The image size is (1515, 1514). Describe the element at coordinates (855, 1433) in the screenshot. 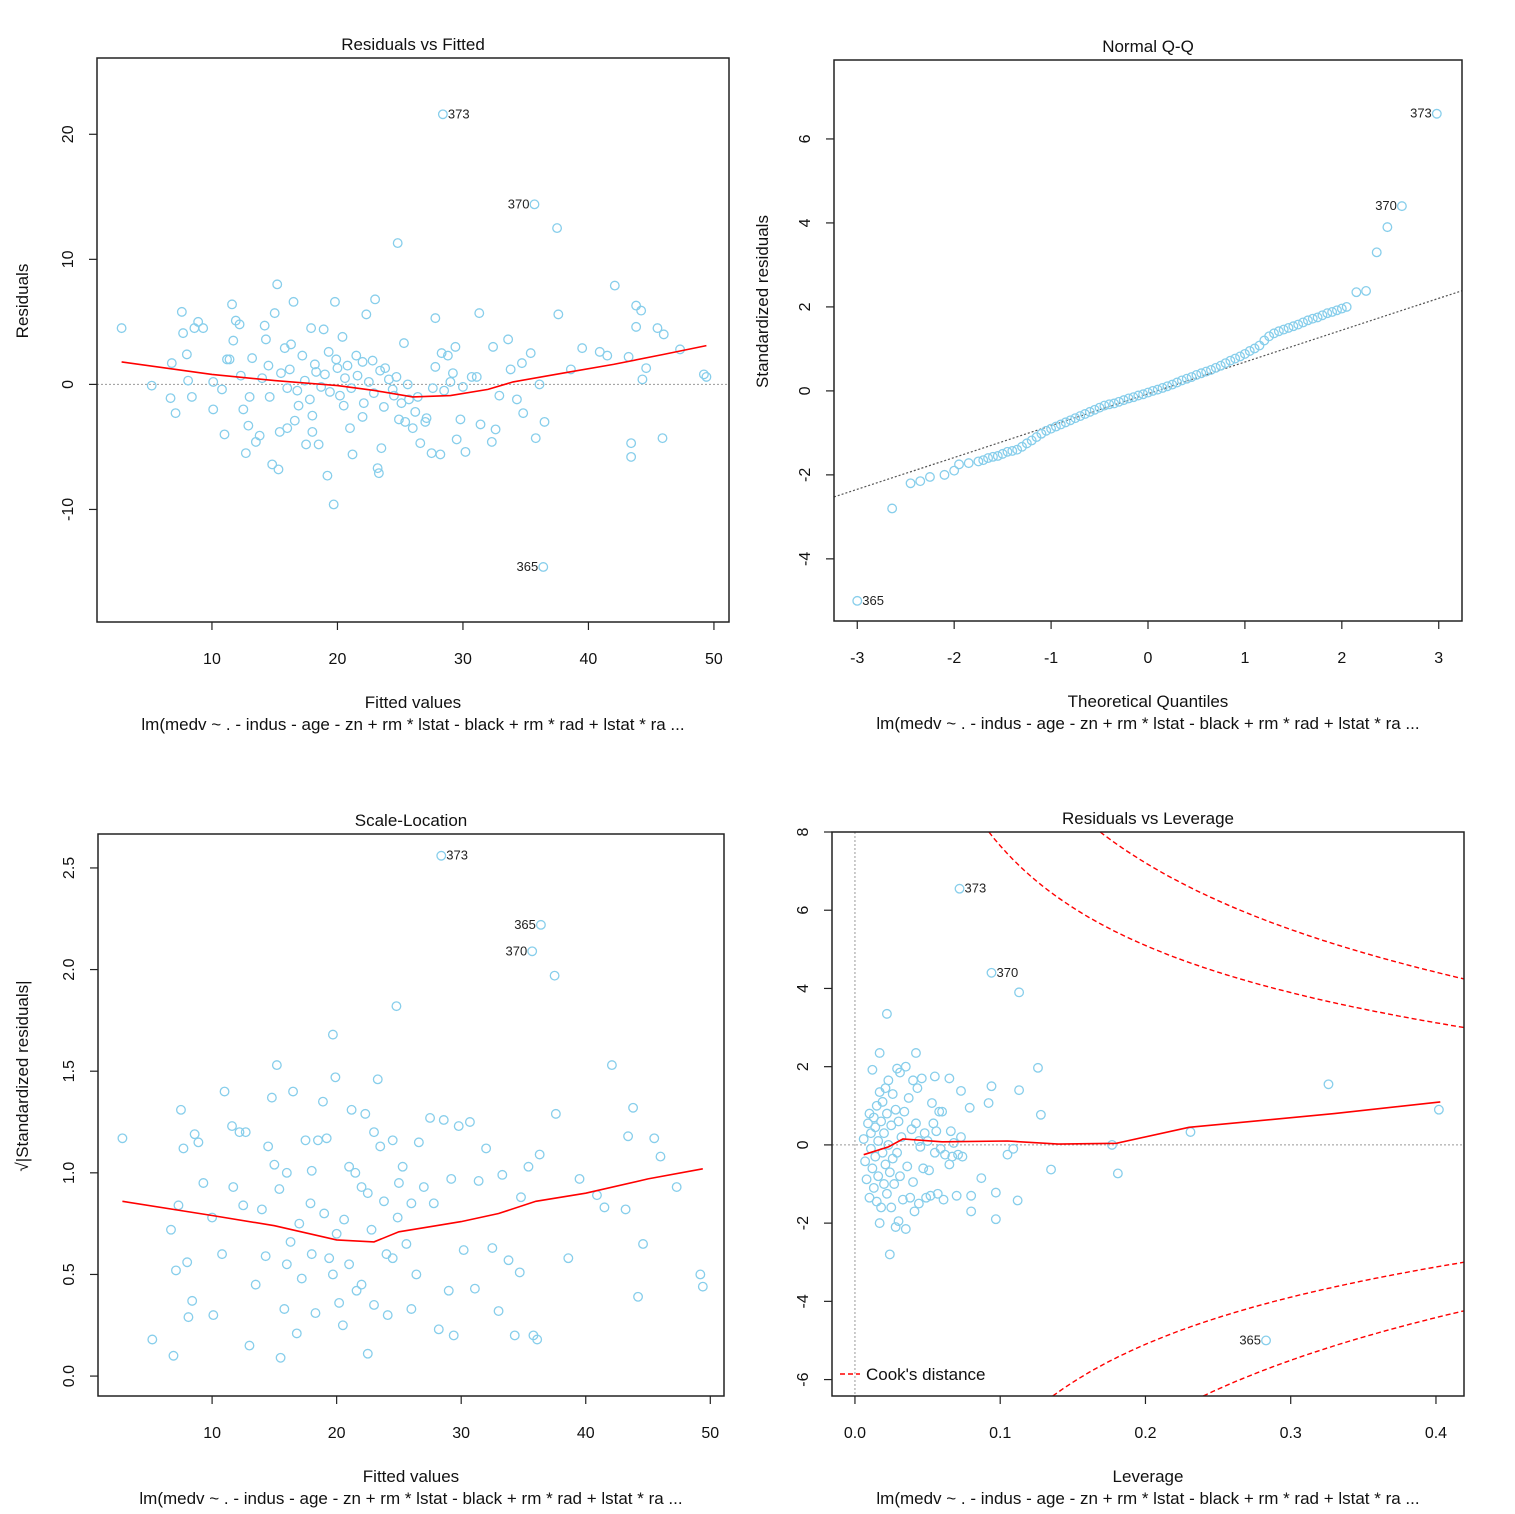

I see `x-tick-label: 0.0` at that location.